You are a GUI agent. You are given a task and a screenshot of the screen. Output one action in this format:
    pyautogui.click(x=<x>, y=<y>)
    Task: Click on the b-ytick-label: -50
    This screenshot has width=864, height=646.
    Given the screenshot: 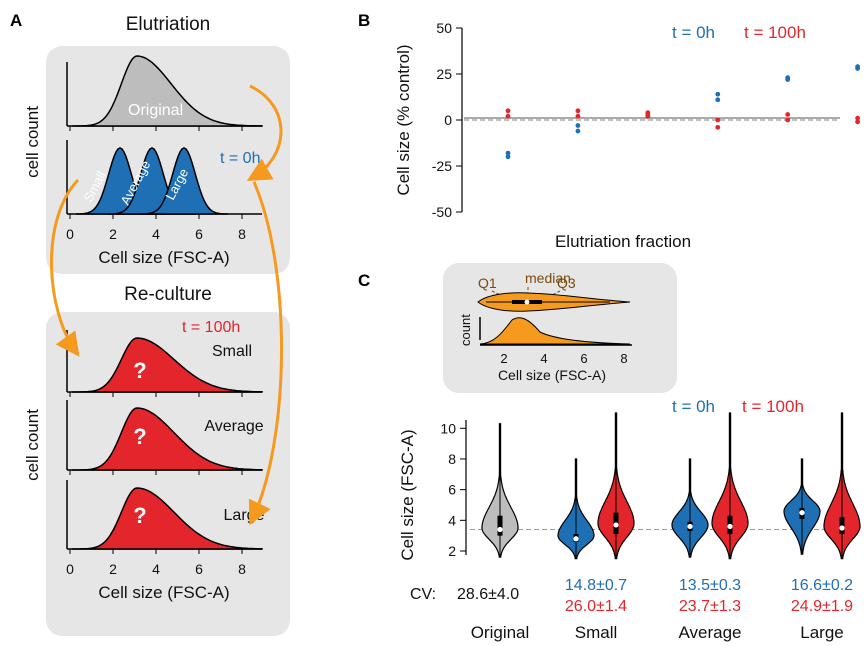 What is the action you would take?
    pyautogui.click(x=442, y=212)
    